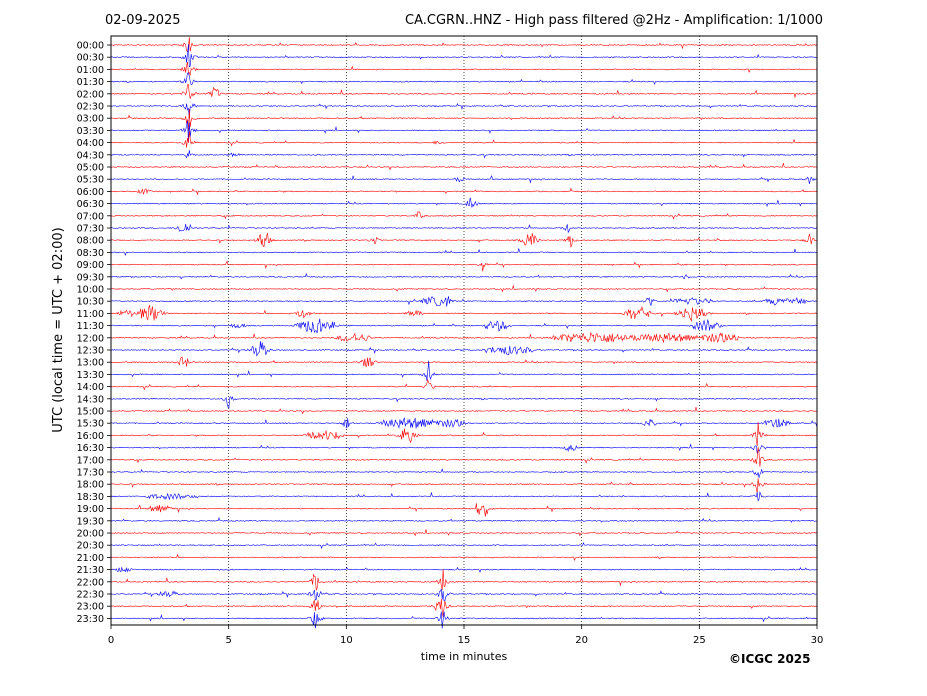  What do you see at coordinates (90, 351) in the screenshot?
I see `row-time-label: 12:30` at bounding box center [90, 351].